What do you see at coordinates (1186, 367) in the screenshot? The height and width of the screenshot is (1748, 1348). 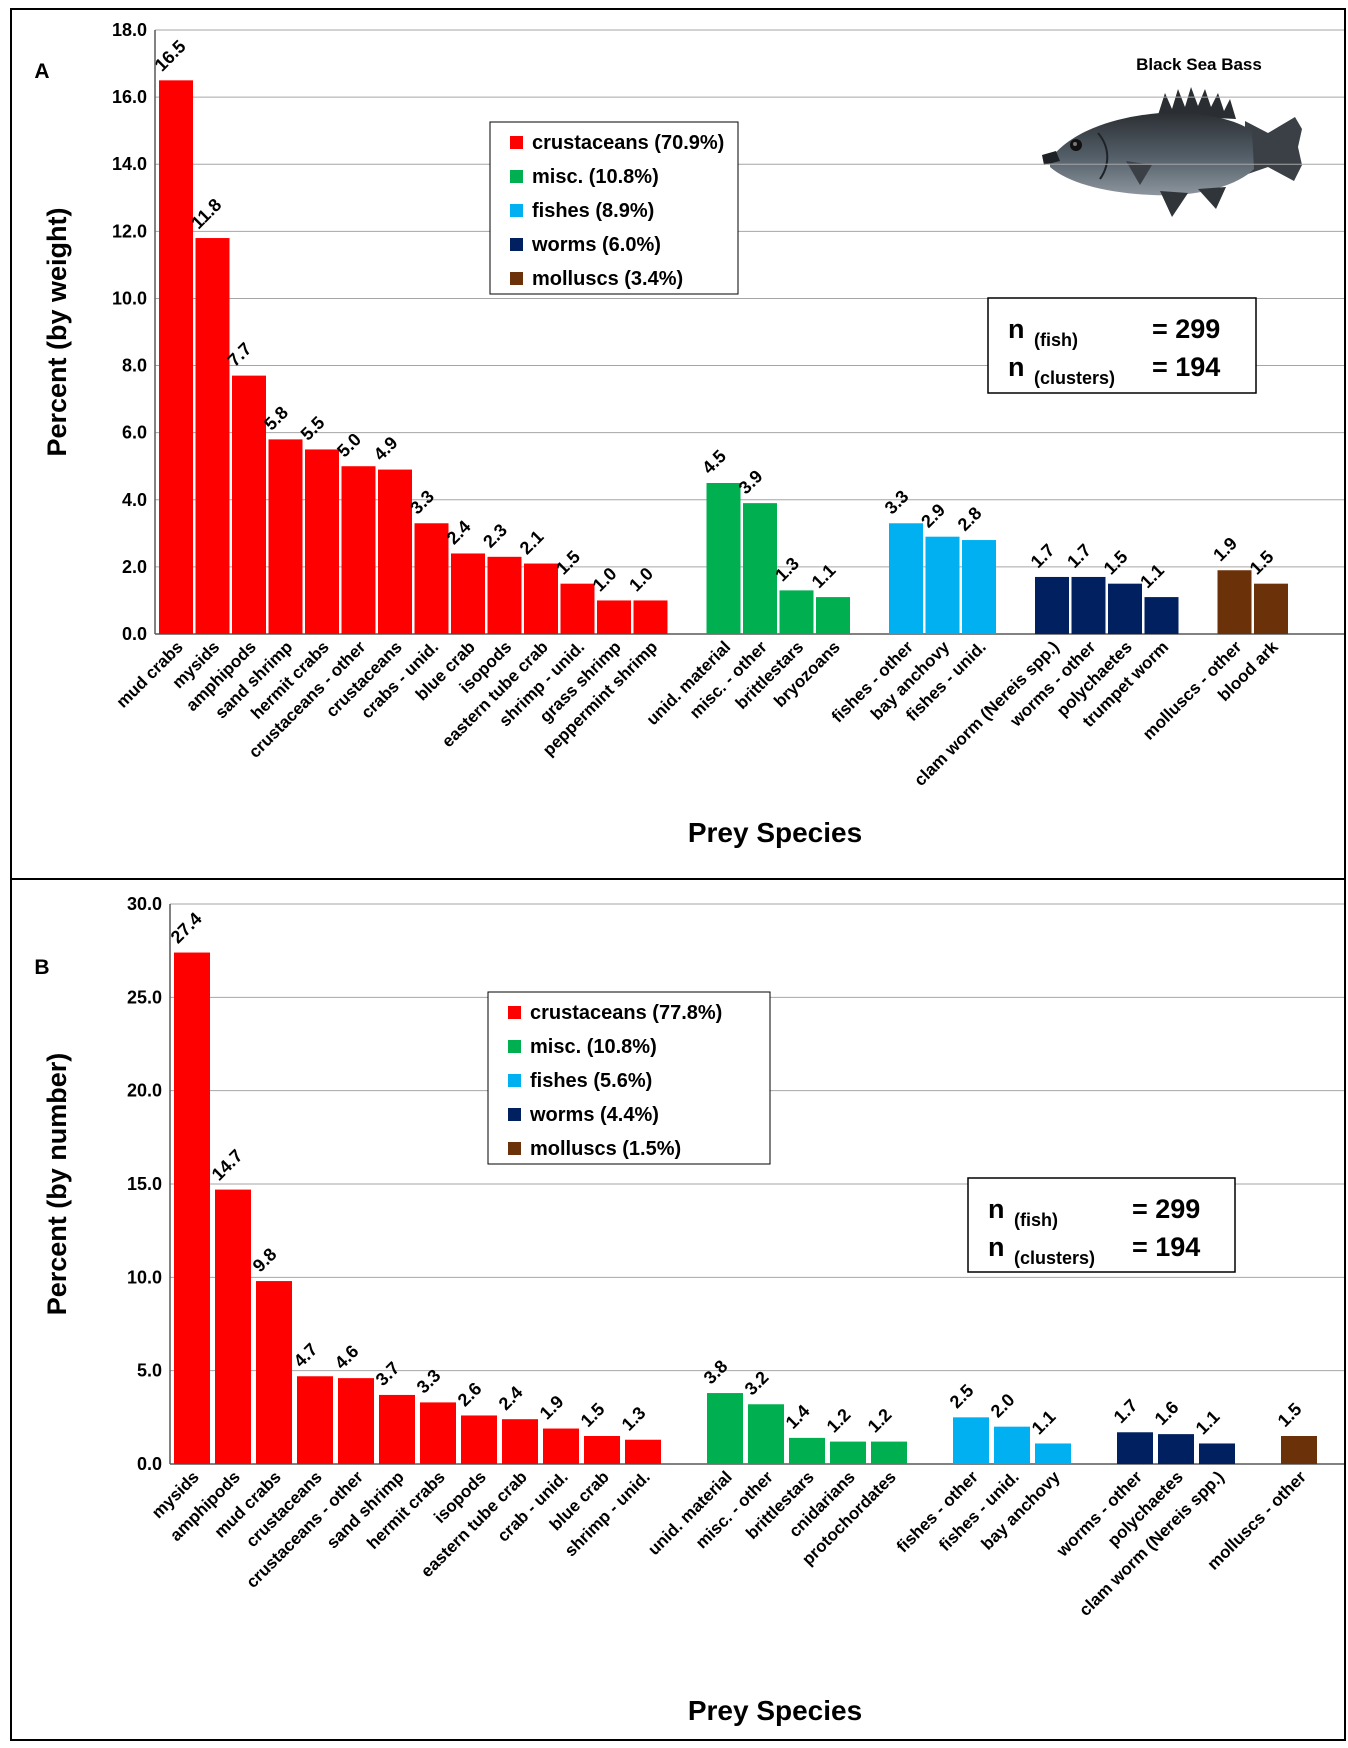 I see `n-value: = 194` at bounding box center [1186, 367].